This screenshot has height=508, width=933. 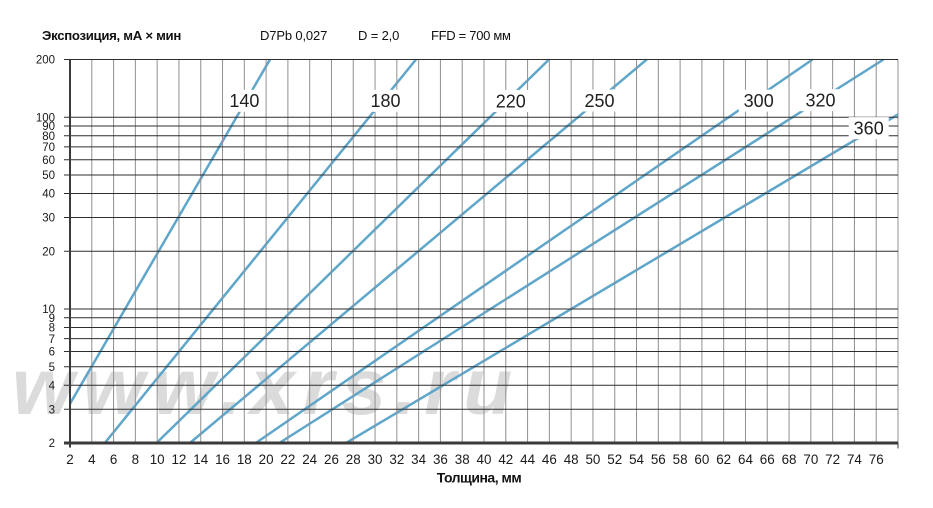 I want to click on svg-text: 320, so click(x=820, y=101).